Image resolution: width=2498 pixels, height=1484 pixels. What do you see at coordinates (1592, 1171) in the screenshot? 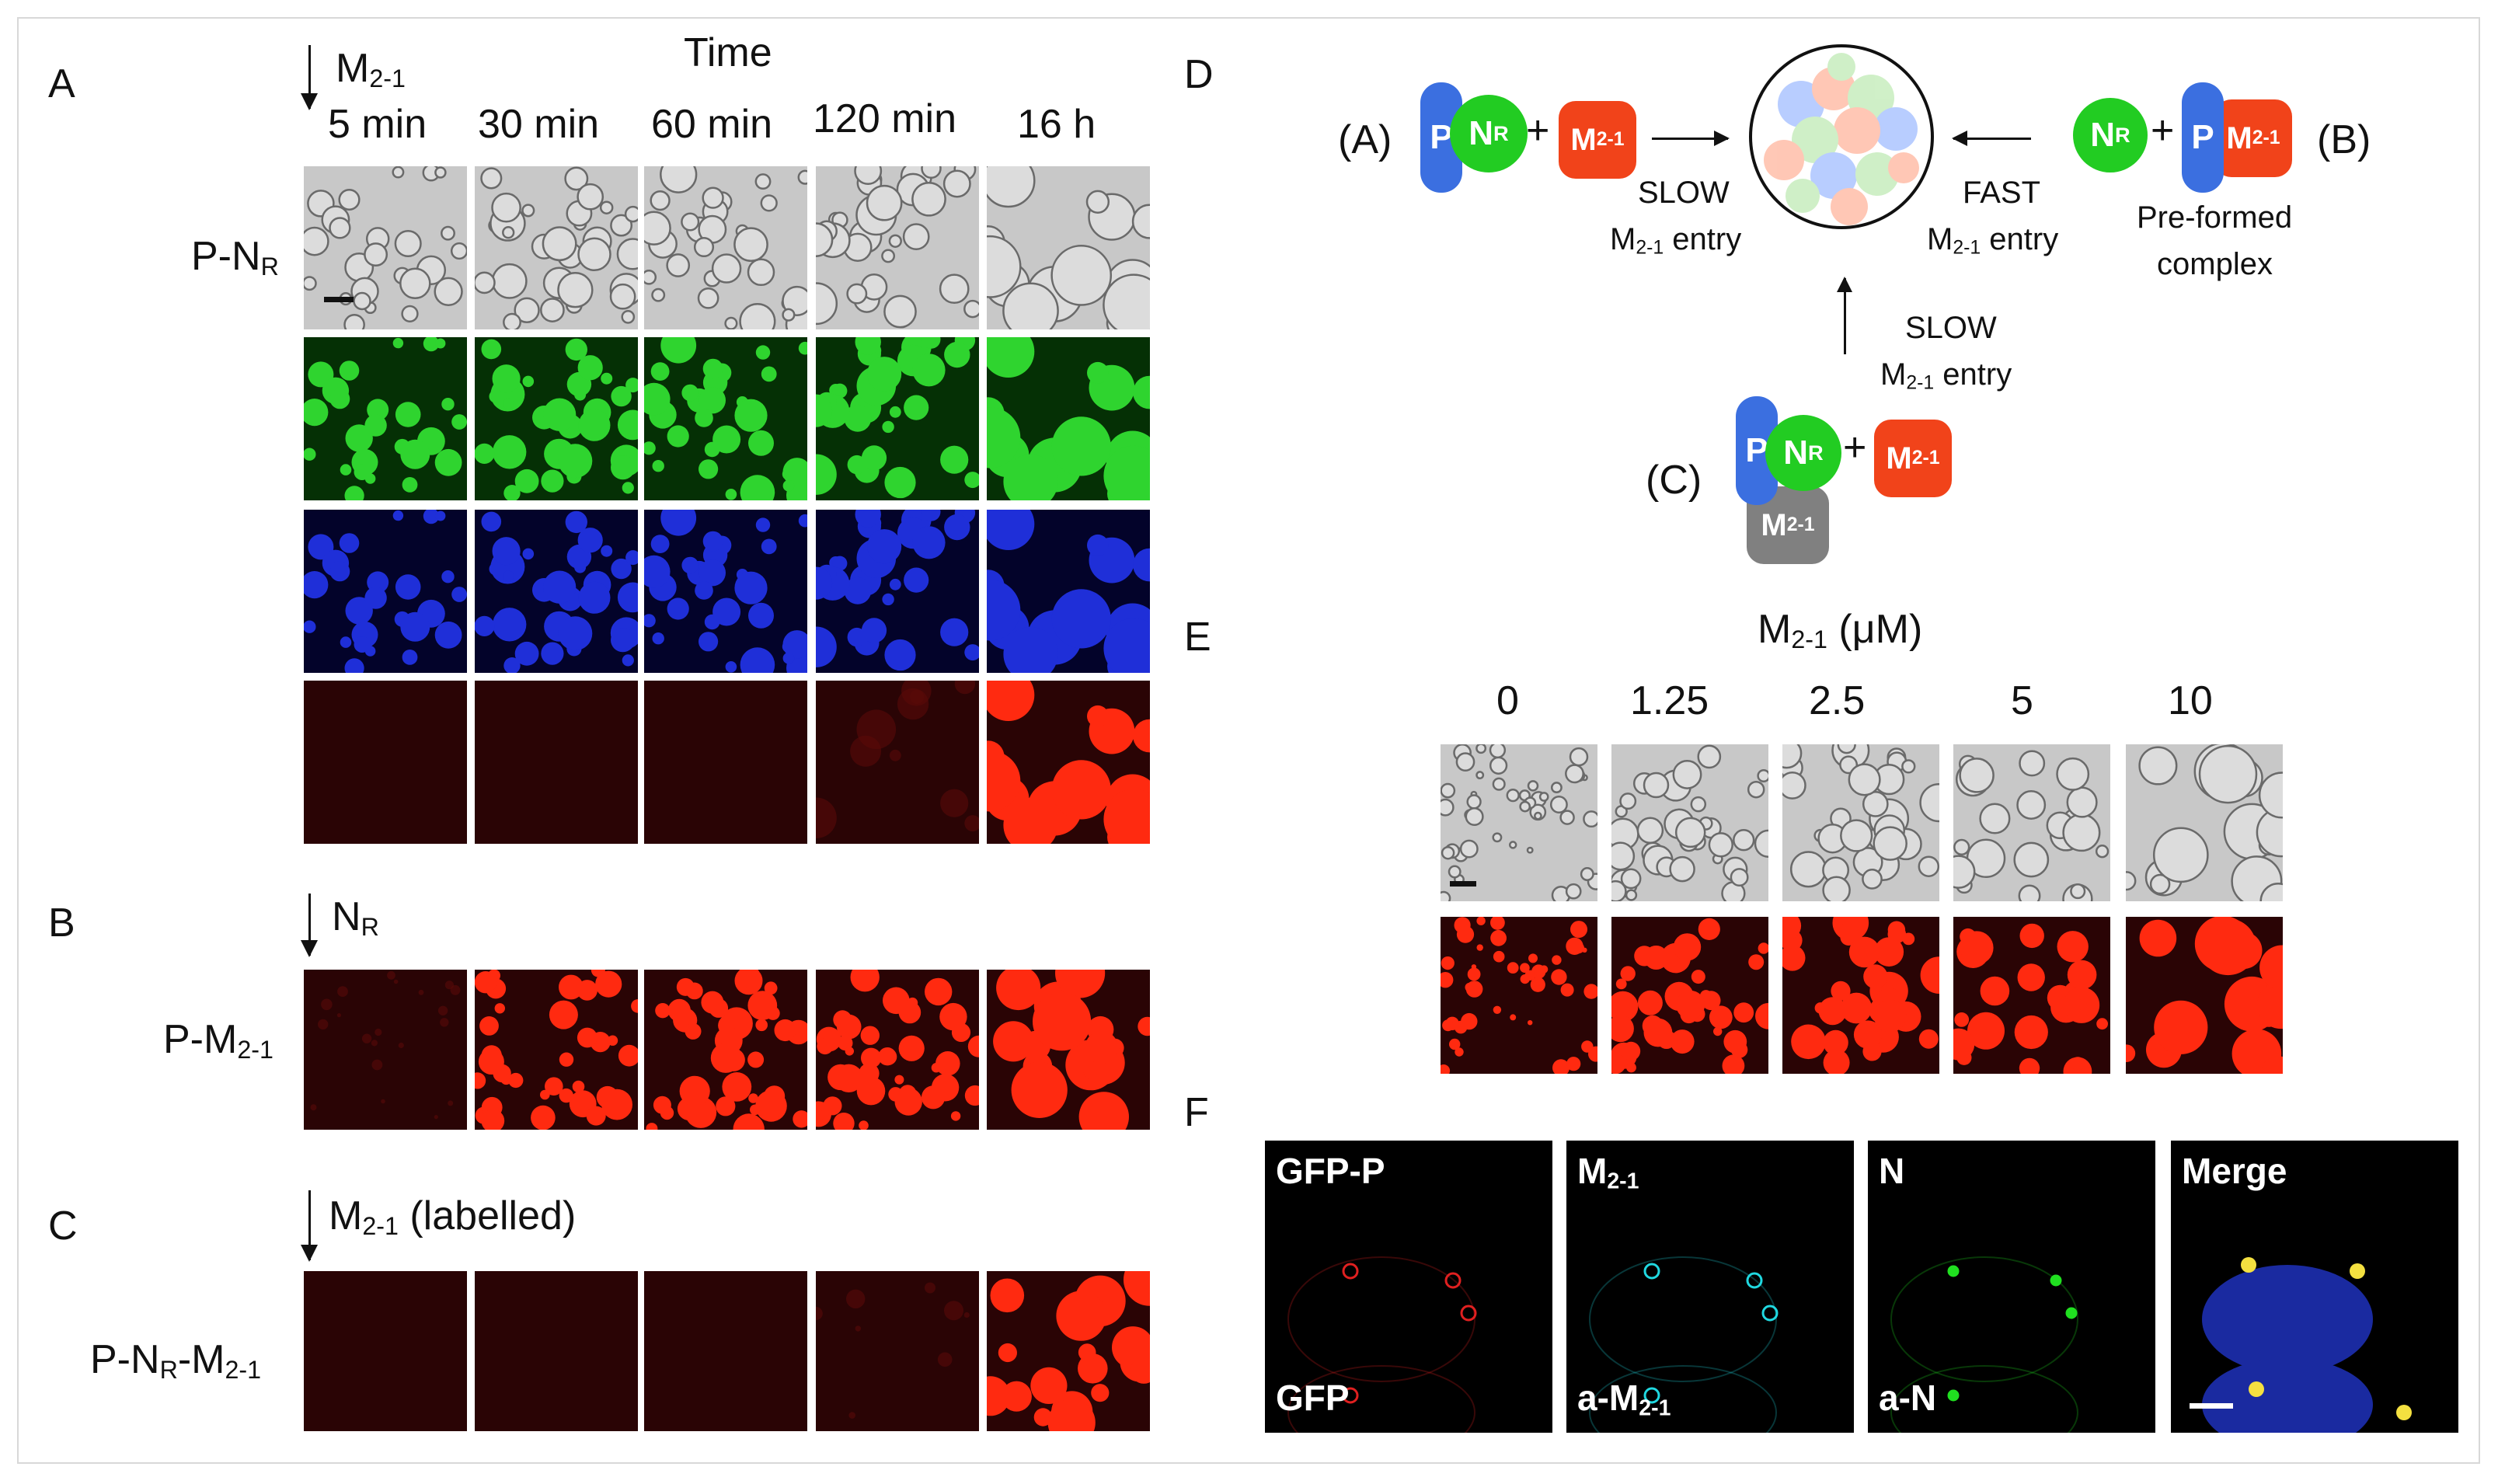
I see `label-text: M` at bounding box center [1592, 1171].